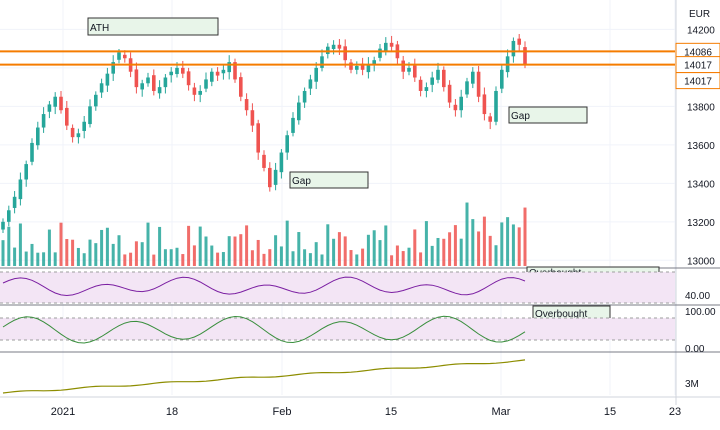 The width and height of the screenshot is (720, 430). Describe the element at coordinates (301, 181) in the screenshot. I see `annotation-label: Gap` at that location.